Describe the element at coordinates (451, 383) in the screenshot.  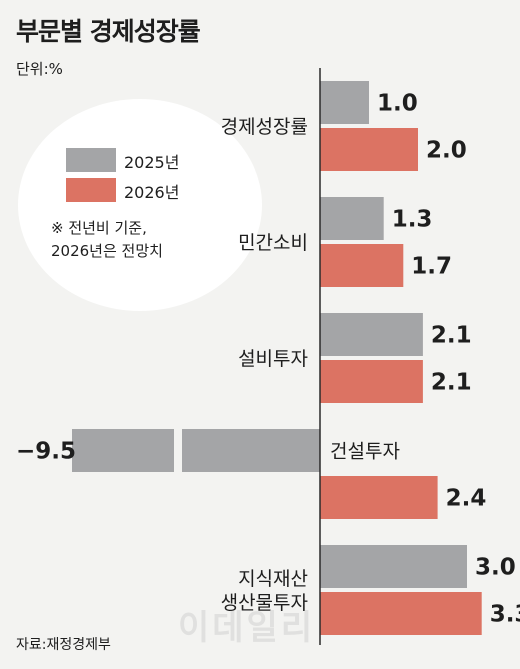
I see `data-label-2026-3: 2.1` at that location.